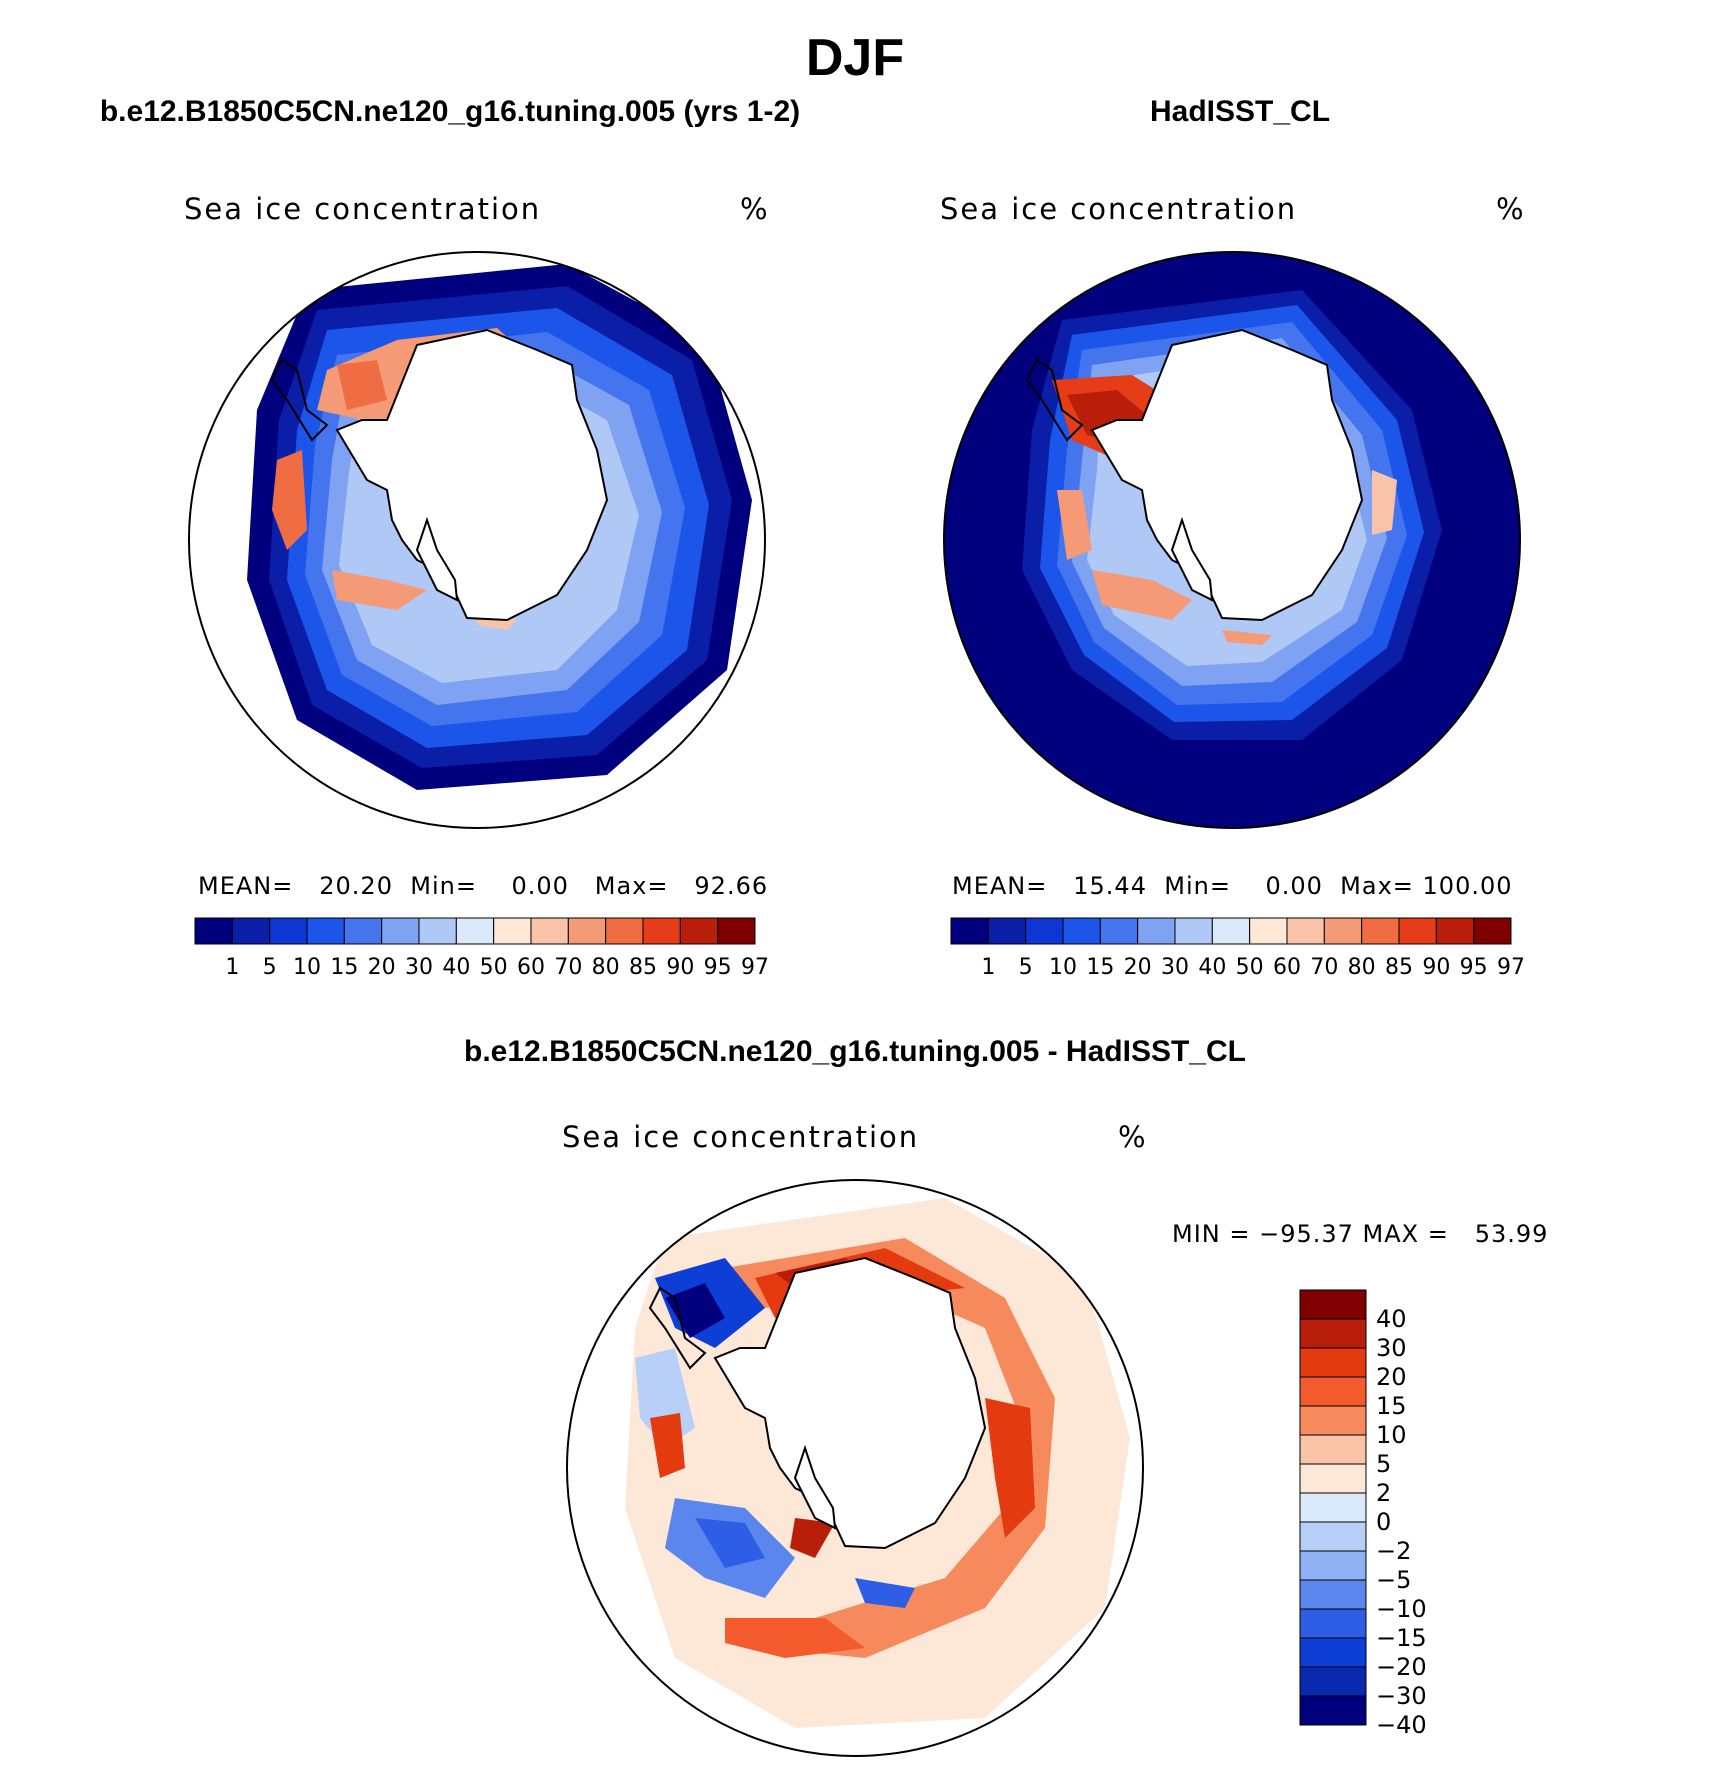 Image resolution: width=1710 pixels, height=1771 pixels. Describe the element at coordinates (855, 1468) in the screenshot. I see `polar-map-diff` at that location.